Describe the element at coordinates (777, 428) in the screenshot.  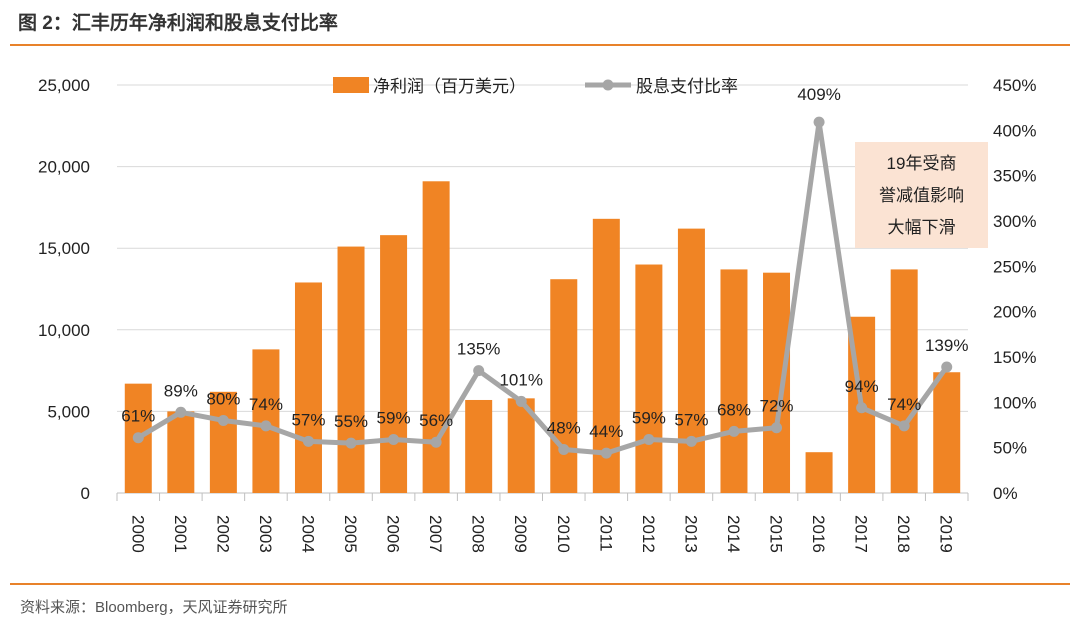
I see `payout-point-2015` at that location.